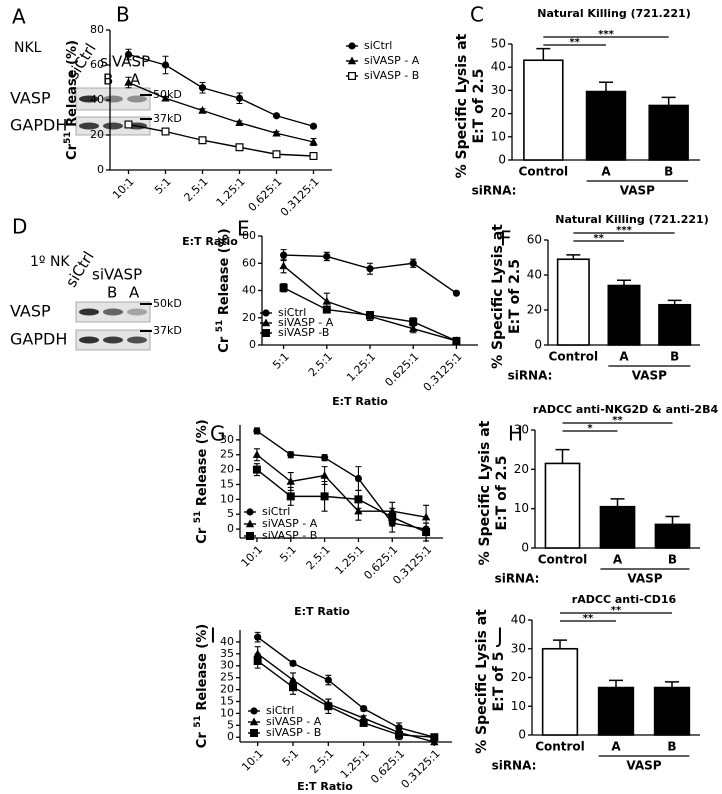 Image resolution: width=722 pixels, height=794 pixels. Describe the element at coordinates (352, 60) in the screenshot. I see `legend-marker` at that location.